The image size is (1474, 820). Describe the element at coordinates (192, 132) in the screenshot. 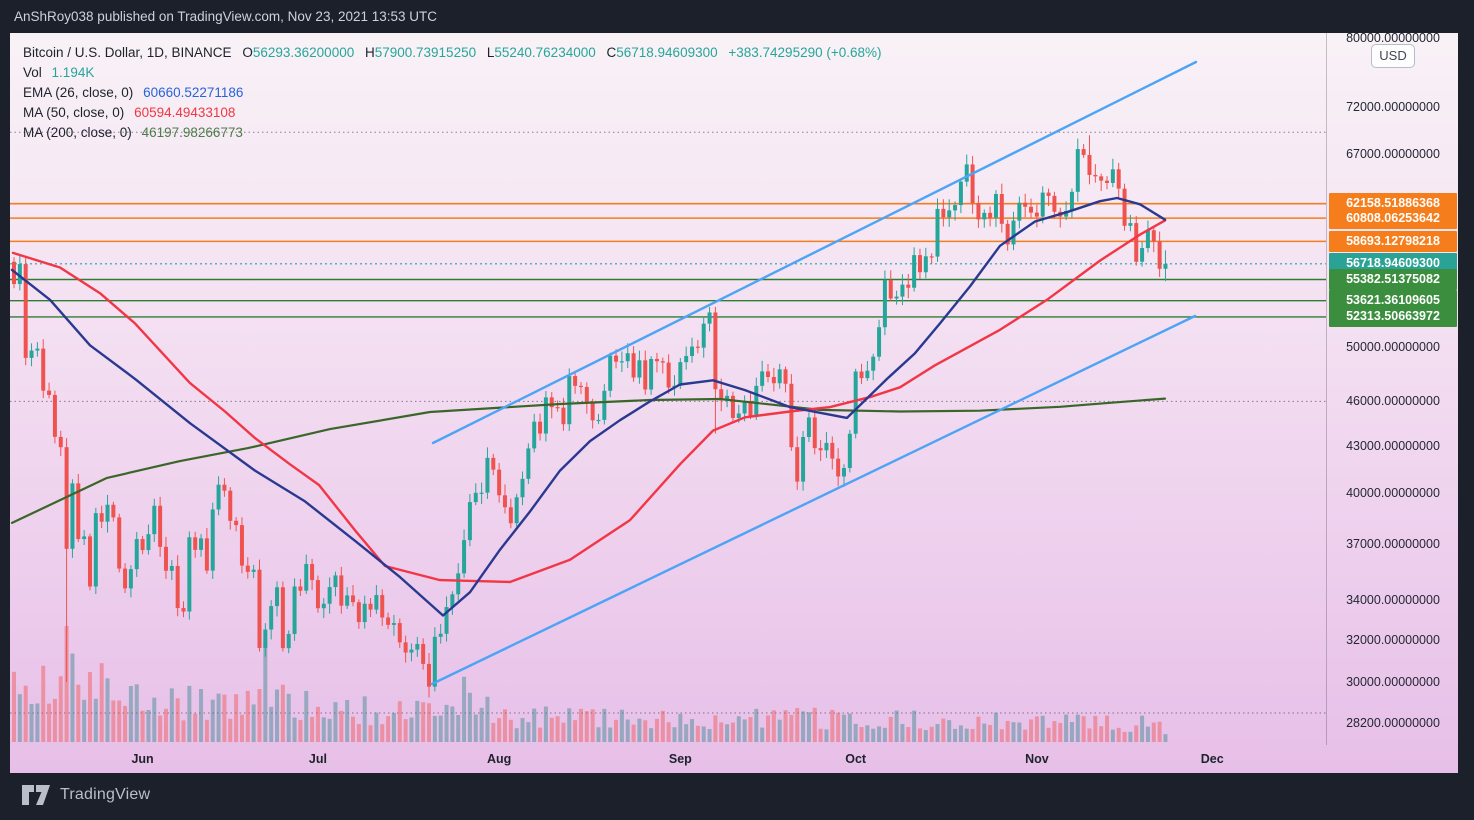

I see `ma200-value: 46197.98266773` at that location.